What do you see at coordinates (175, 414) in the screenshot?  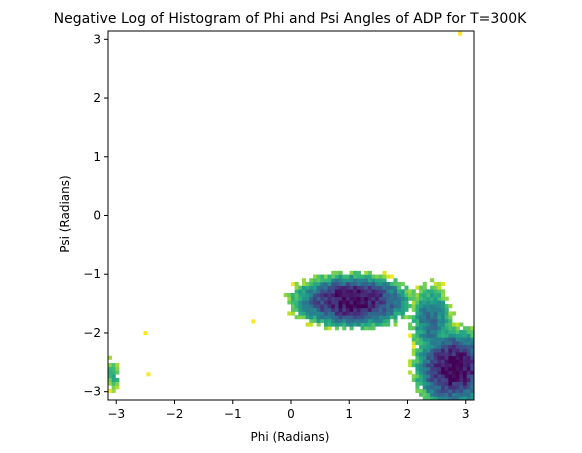 I see `x-tick-label: −2` at bounding box center [175, 414].